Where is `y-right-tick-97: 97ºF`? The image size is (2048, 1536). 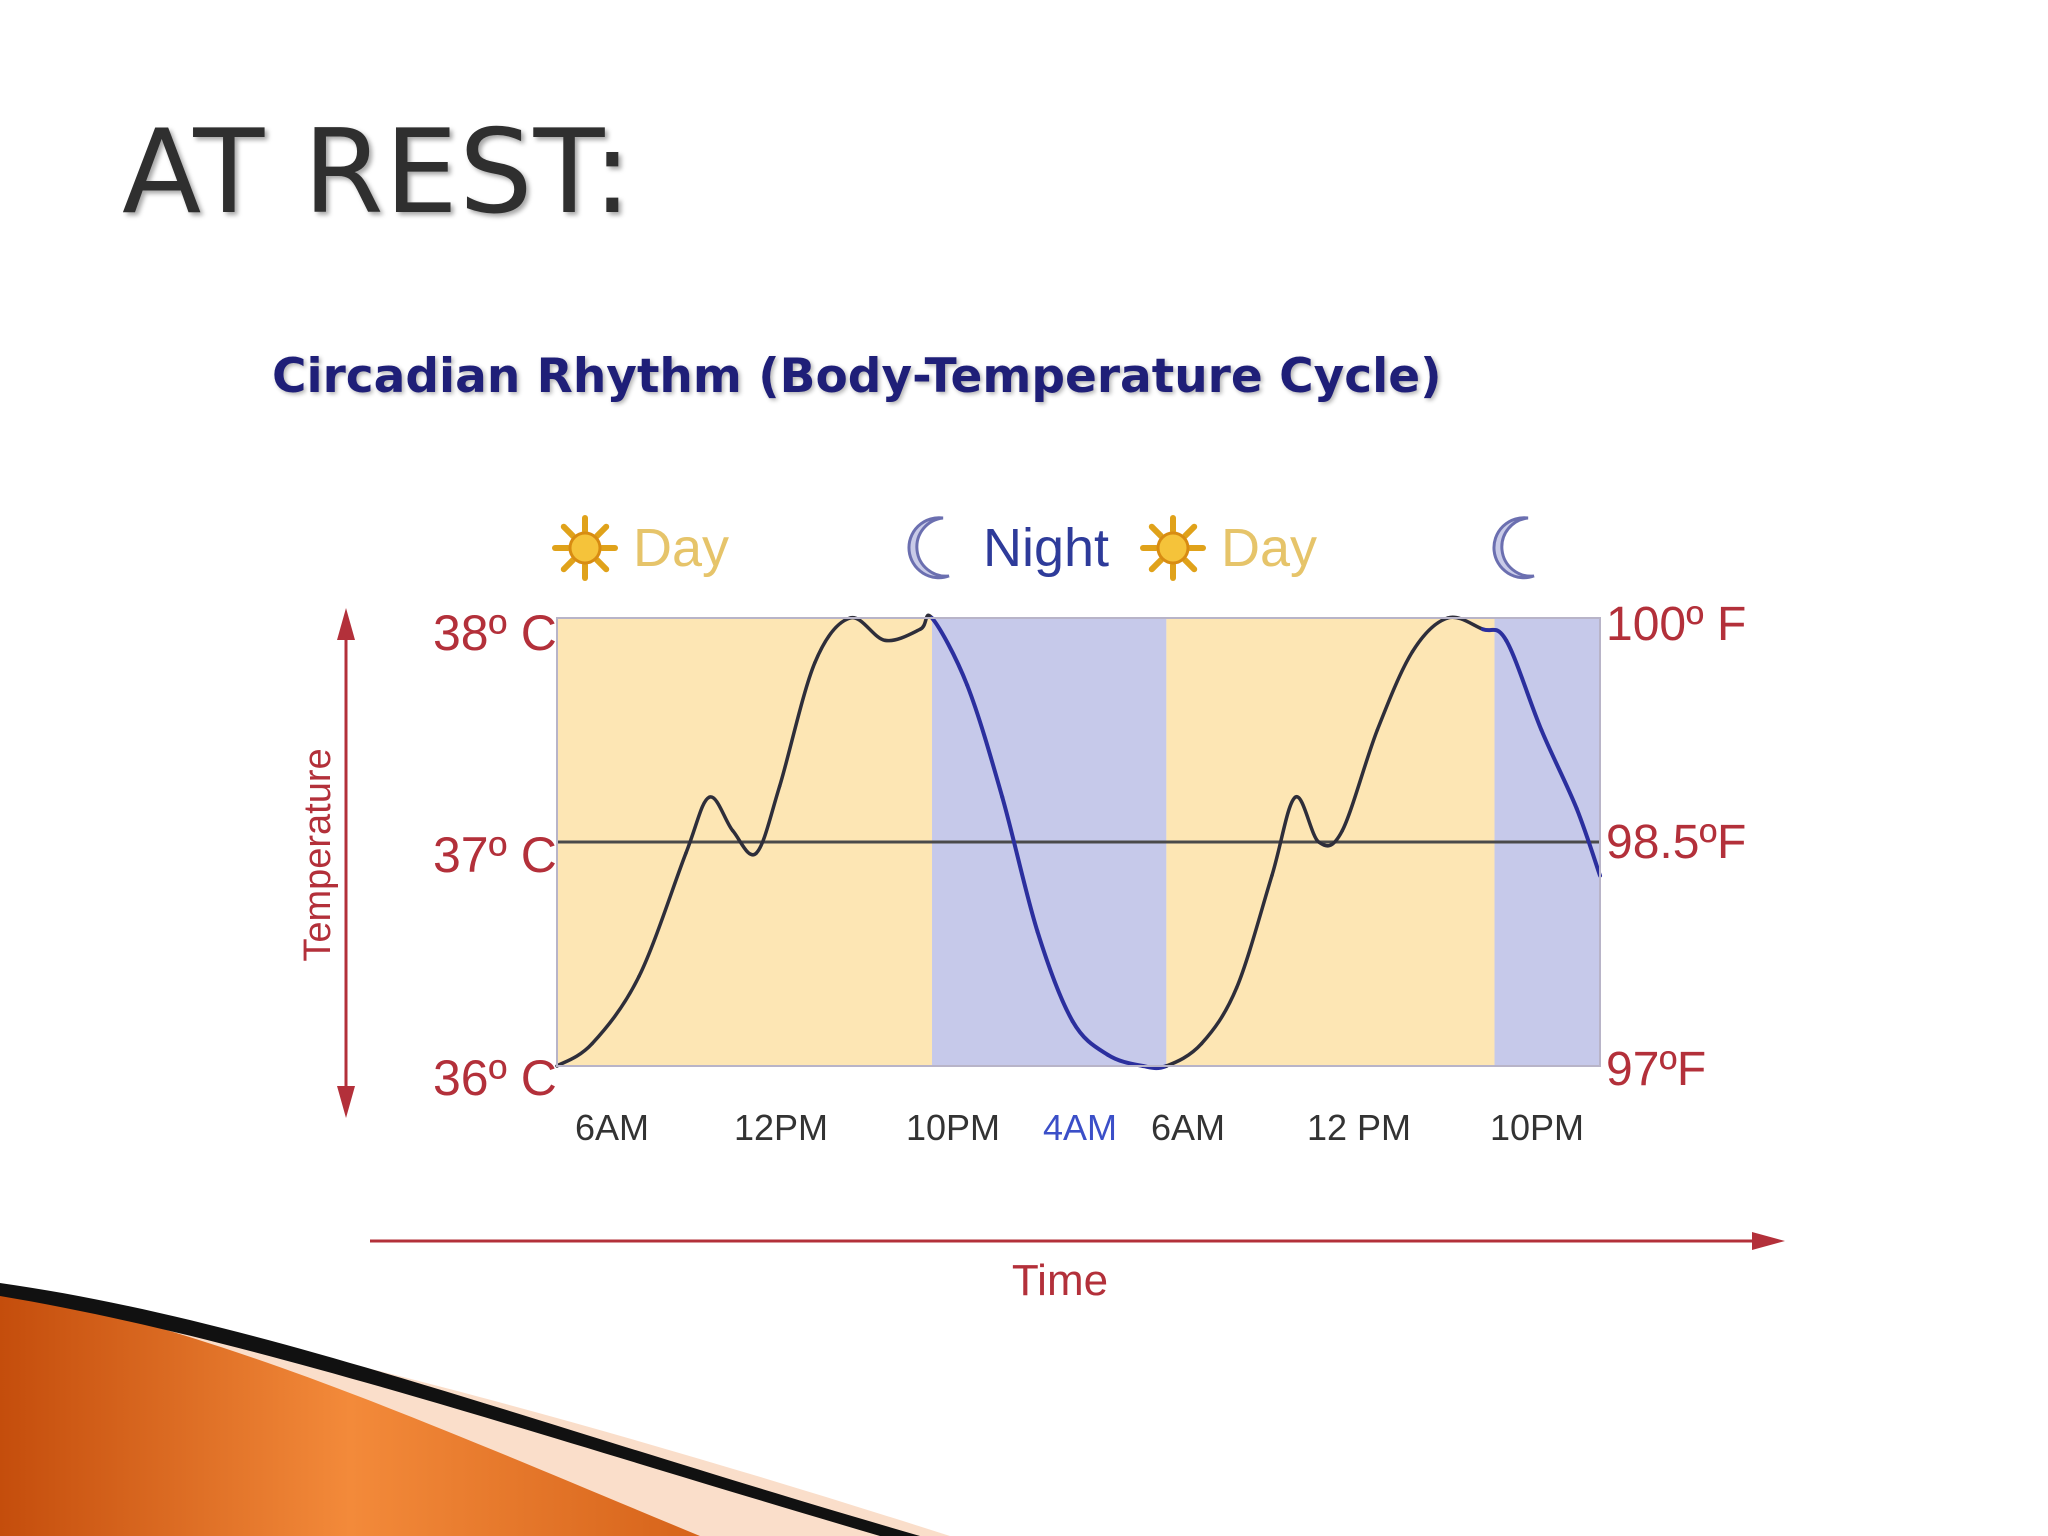 y-right-tick-97: 97ºF is located at coordinates (1656, 1069).